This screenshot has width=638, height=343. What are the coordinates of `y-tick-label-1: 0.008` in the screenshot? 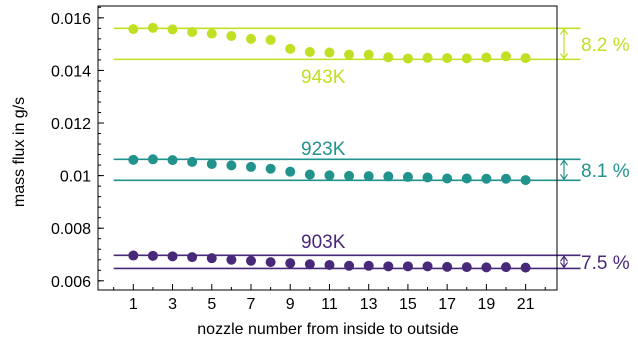 It's located at (71, 229).